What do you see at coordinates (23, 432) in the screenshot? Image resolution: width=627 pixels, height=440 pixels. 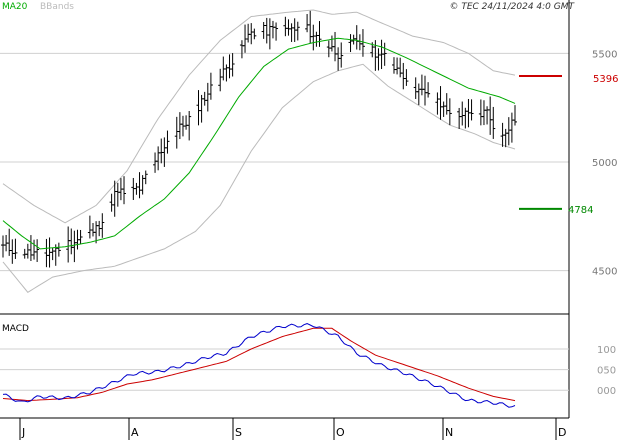 I see `time-tick-label: J` at bounding box center [23, 432].